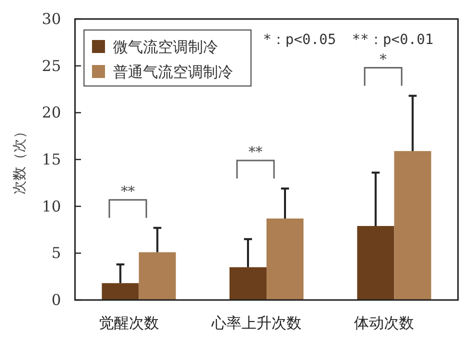  Describe the element at coordinates (384, 323) in the screenshot. I see `x-tick-label: 体动次数` at that location.